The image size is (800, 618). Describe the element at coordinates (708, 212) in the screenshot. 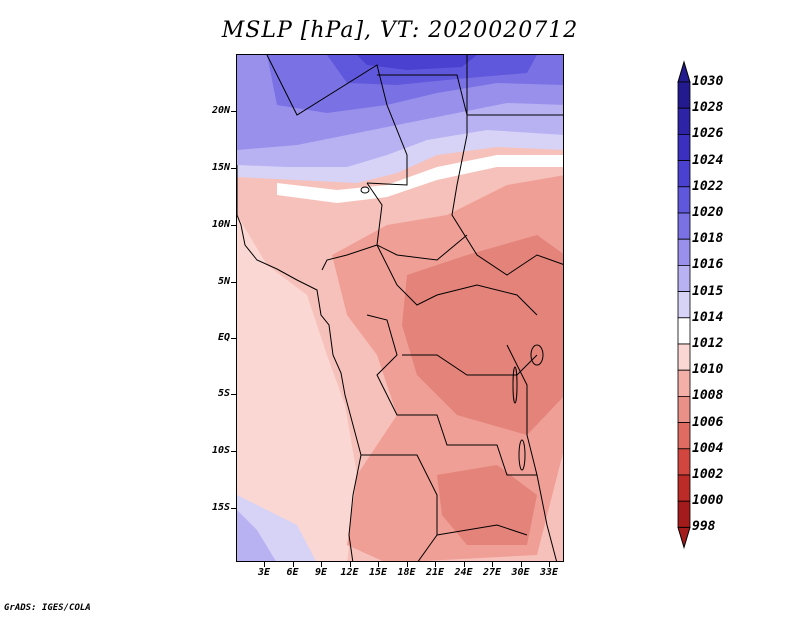

I see `colorbar-level-label: 1020` at that location.